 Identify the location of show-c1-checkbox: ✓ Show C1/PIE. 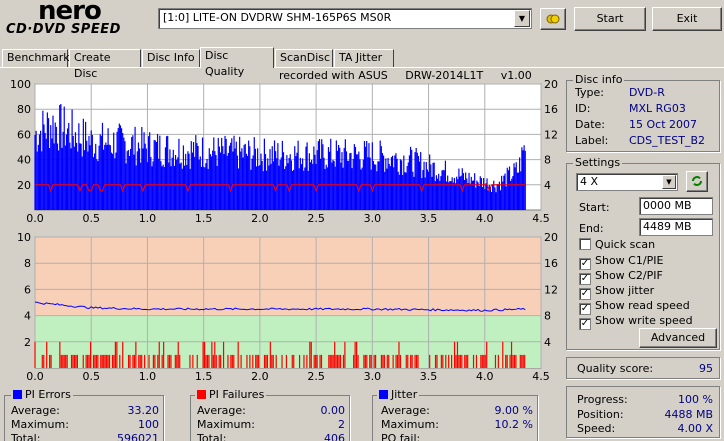
(621, 262).